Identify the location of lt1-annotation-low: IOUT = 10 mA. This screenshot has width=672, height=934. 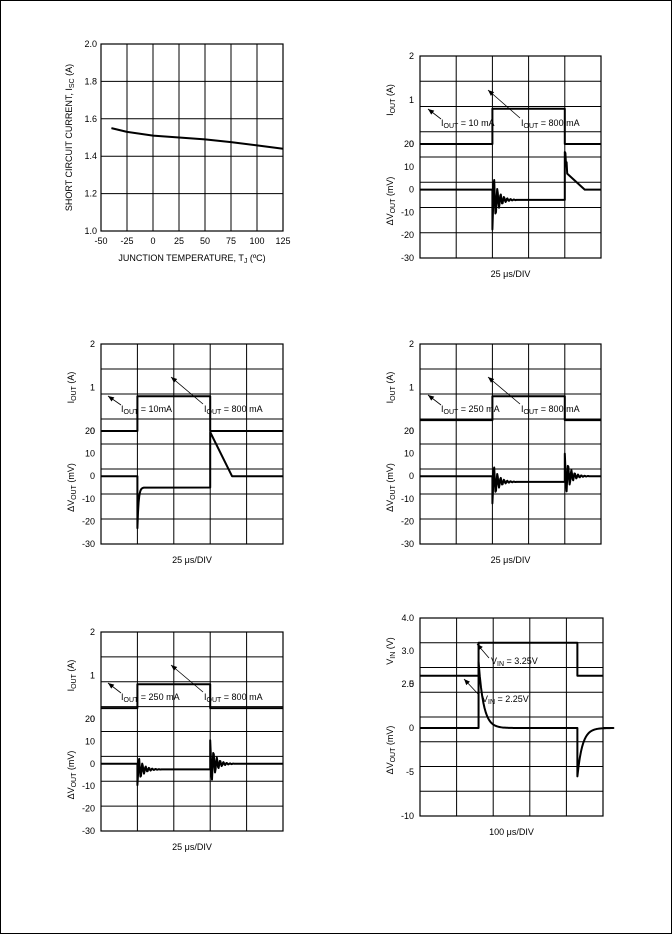
(468, 124).